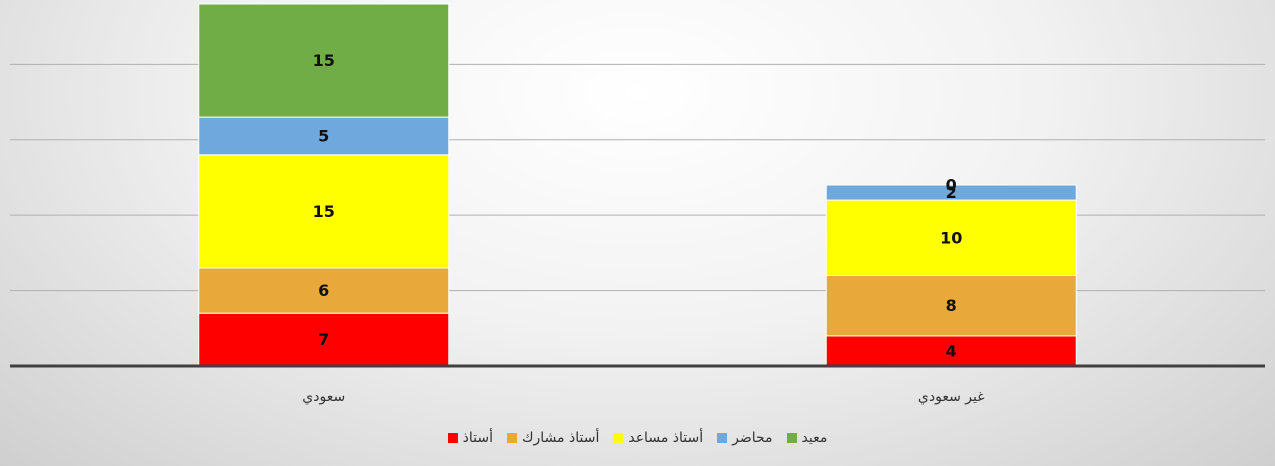  Describe the element at coordinates (323, 397) in the screenshot. I see `x-tick-label: سعودي` at that location.